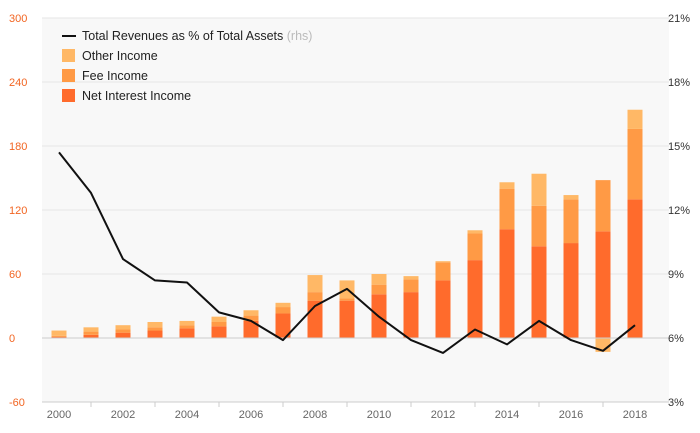 This screenshot has height=433, width=700. I want to click on left-tick-label: 180, so click(18, 147).